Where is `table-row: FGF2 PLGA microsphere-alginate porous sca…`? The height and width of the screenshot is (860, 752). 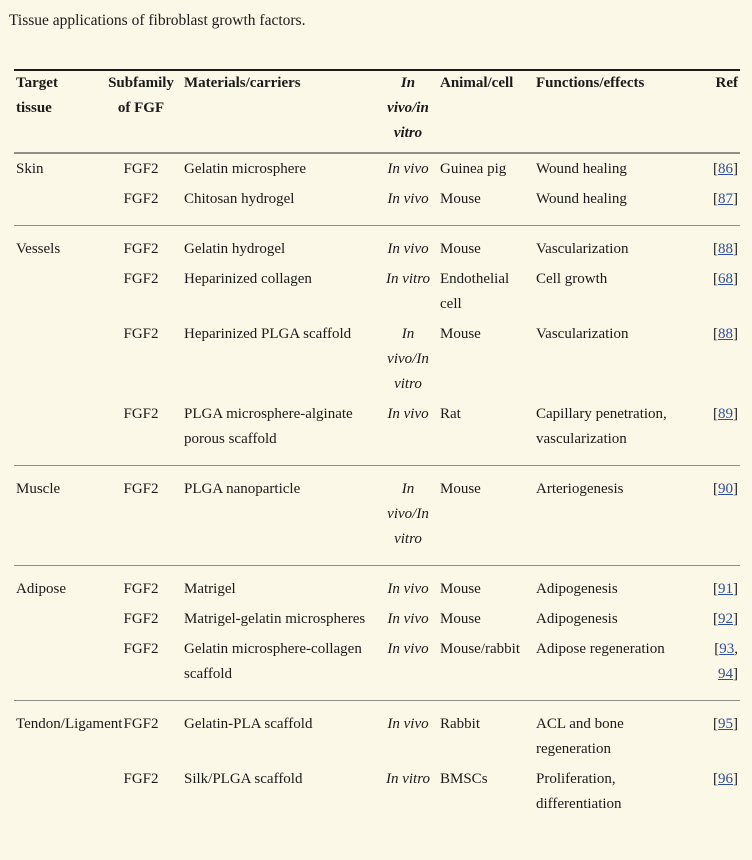
table-row: FGF2 PLGA microsphere-alginate porous sca… is located at coordinates (377, 431).